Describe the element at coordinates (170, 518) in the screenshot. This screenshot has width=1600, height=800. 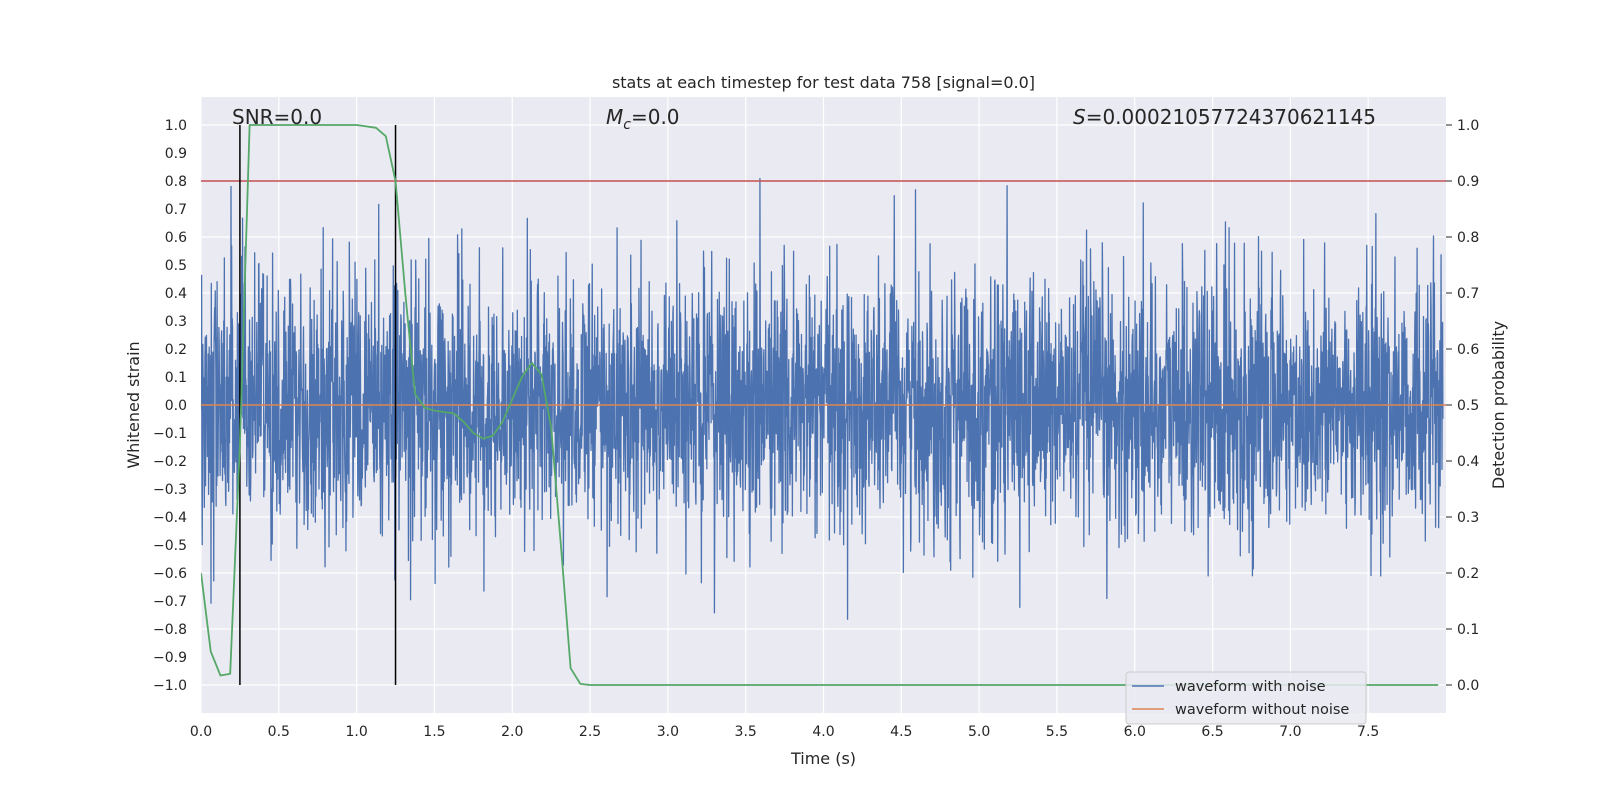
I see `y-tick-label: −0.4` at that location.